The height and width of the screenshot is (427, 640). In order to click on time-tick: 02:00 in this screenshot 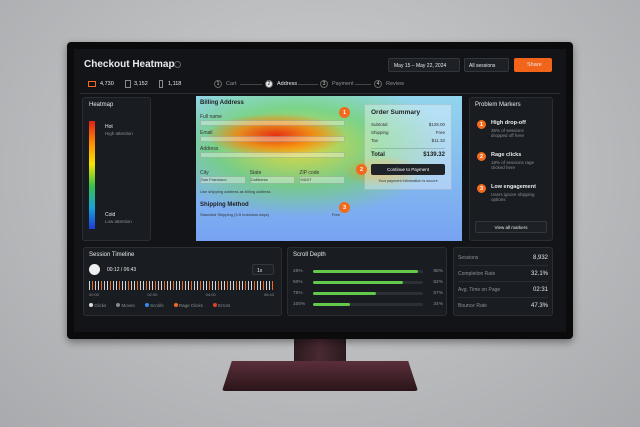, I will do `click(152, 294)`.